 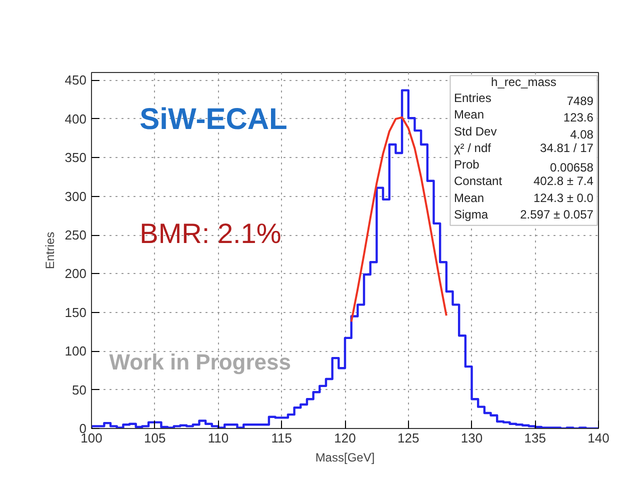 I want to click on x-tick-label: 115, so click(x=281, y=438).